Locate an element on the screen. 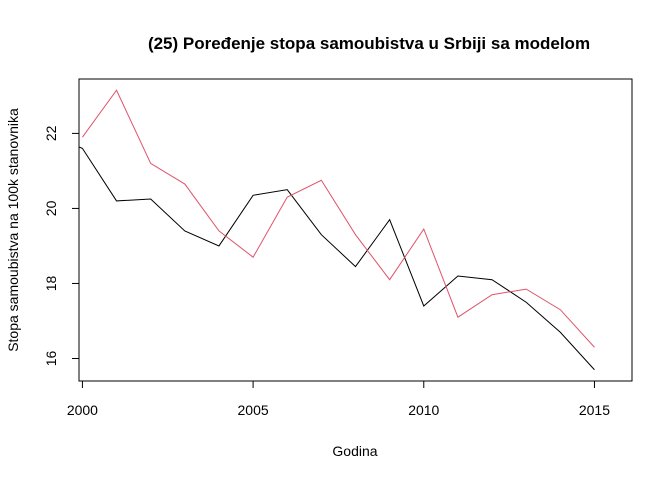 This screenshot has width=672, height=480. x-tick-label: 2015 is located at coordinates (594, 410).